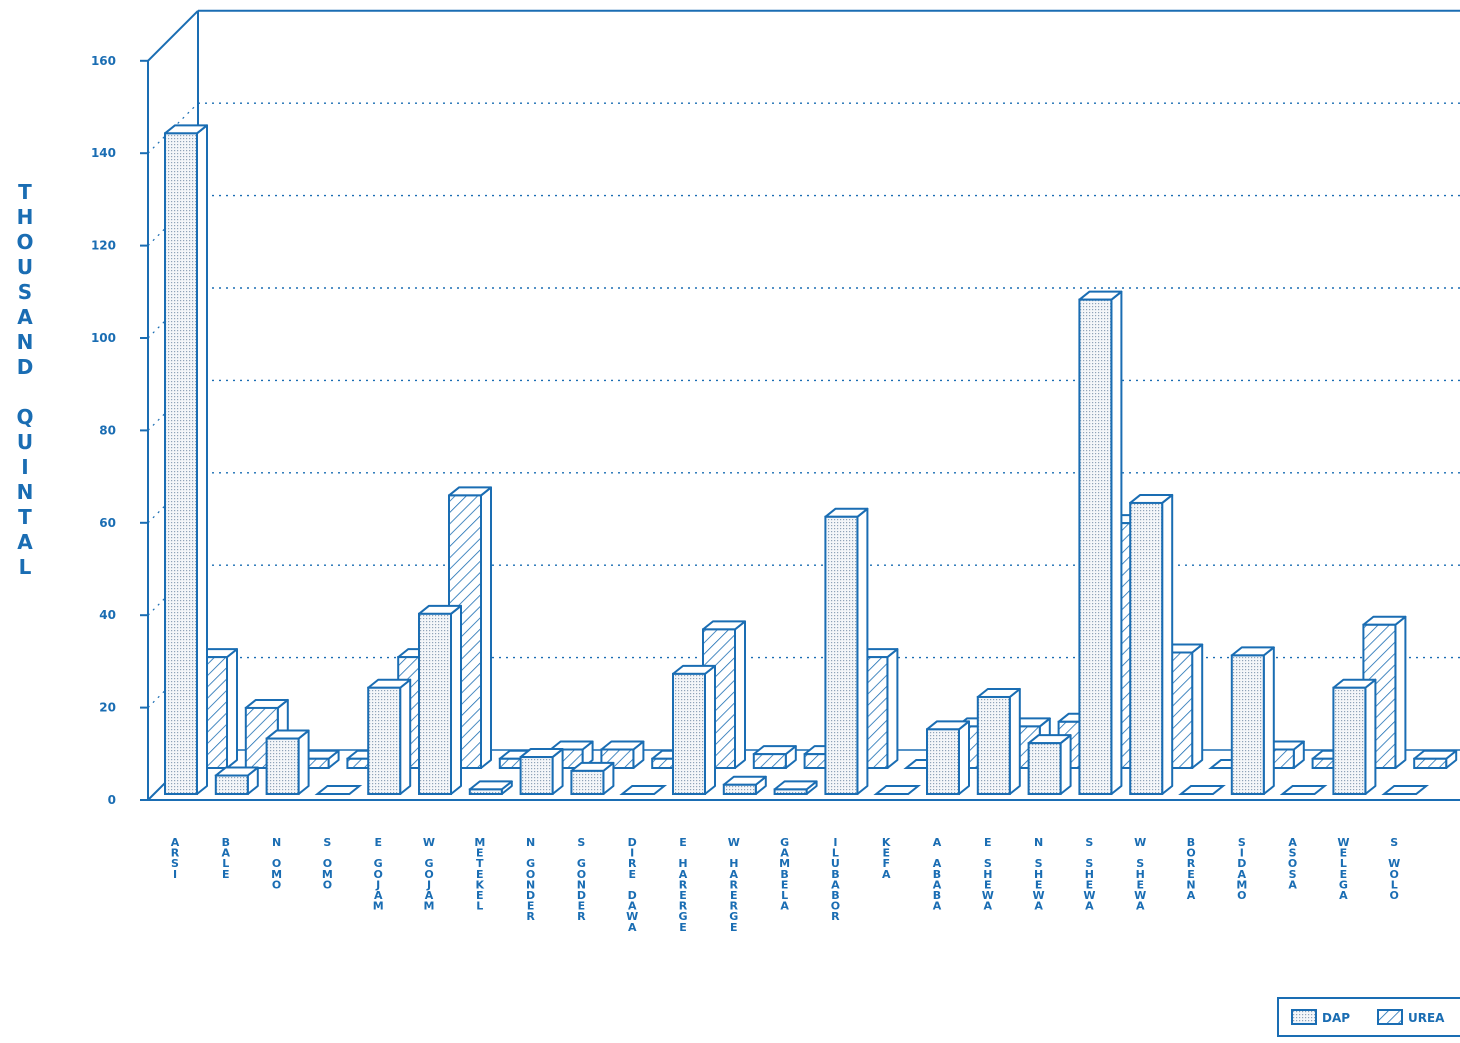 The width and height of the screenshot is (1460, 1043). What do you see at coordinates (276, 842) in the screenshot?
I see `x-tick-letter: N` at bounding box center [276, 842].